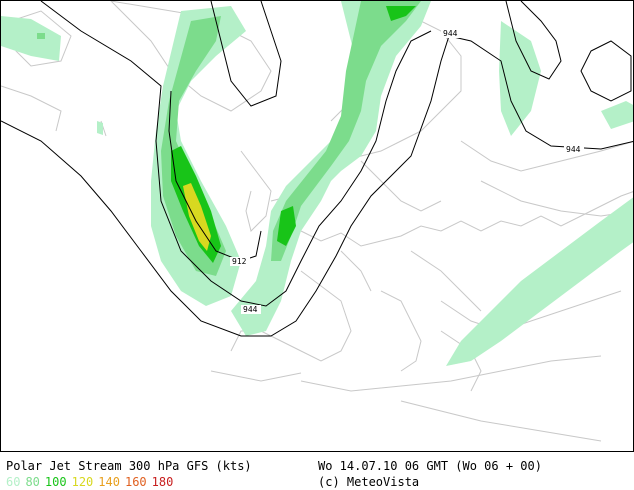  I want to click on legend-level-180: 180, so click(162, 482).